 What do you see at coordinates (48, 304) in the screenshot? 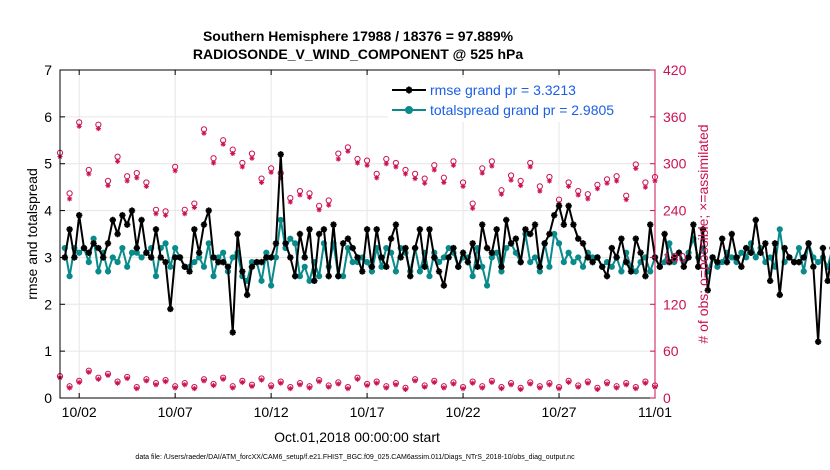
I see `y-left-tick-label: 2` at bounding box center [48, 304].